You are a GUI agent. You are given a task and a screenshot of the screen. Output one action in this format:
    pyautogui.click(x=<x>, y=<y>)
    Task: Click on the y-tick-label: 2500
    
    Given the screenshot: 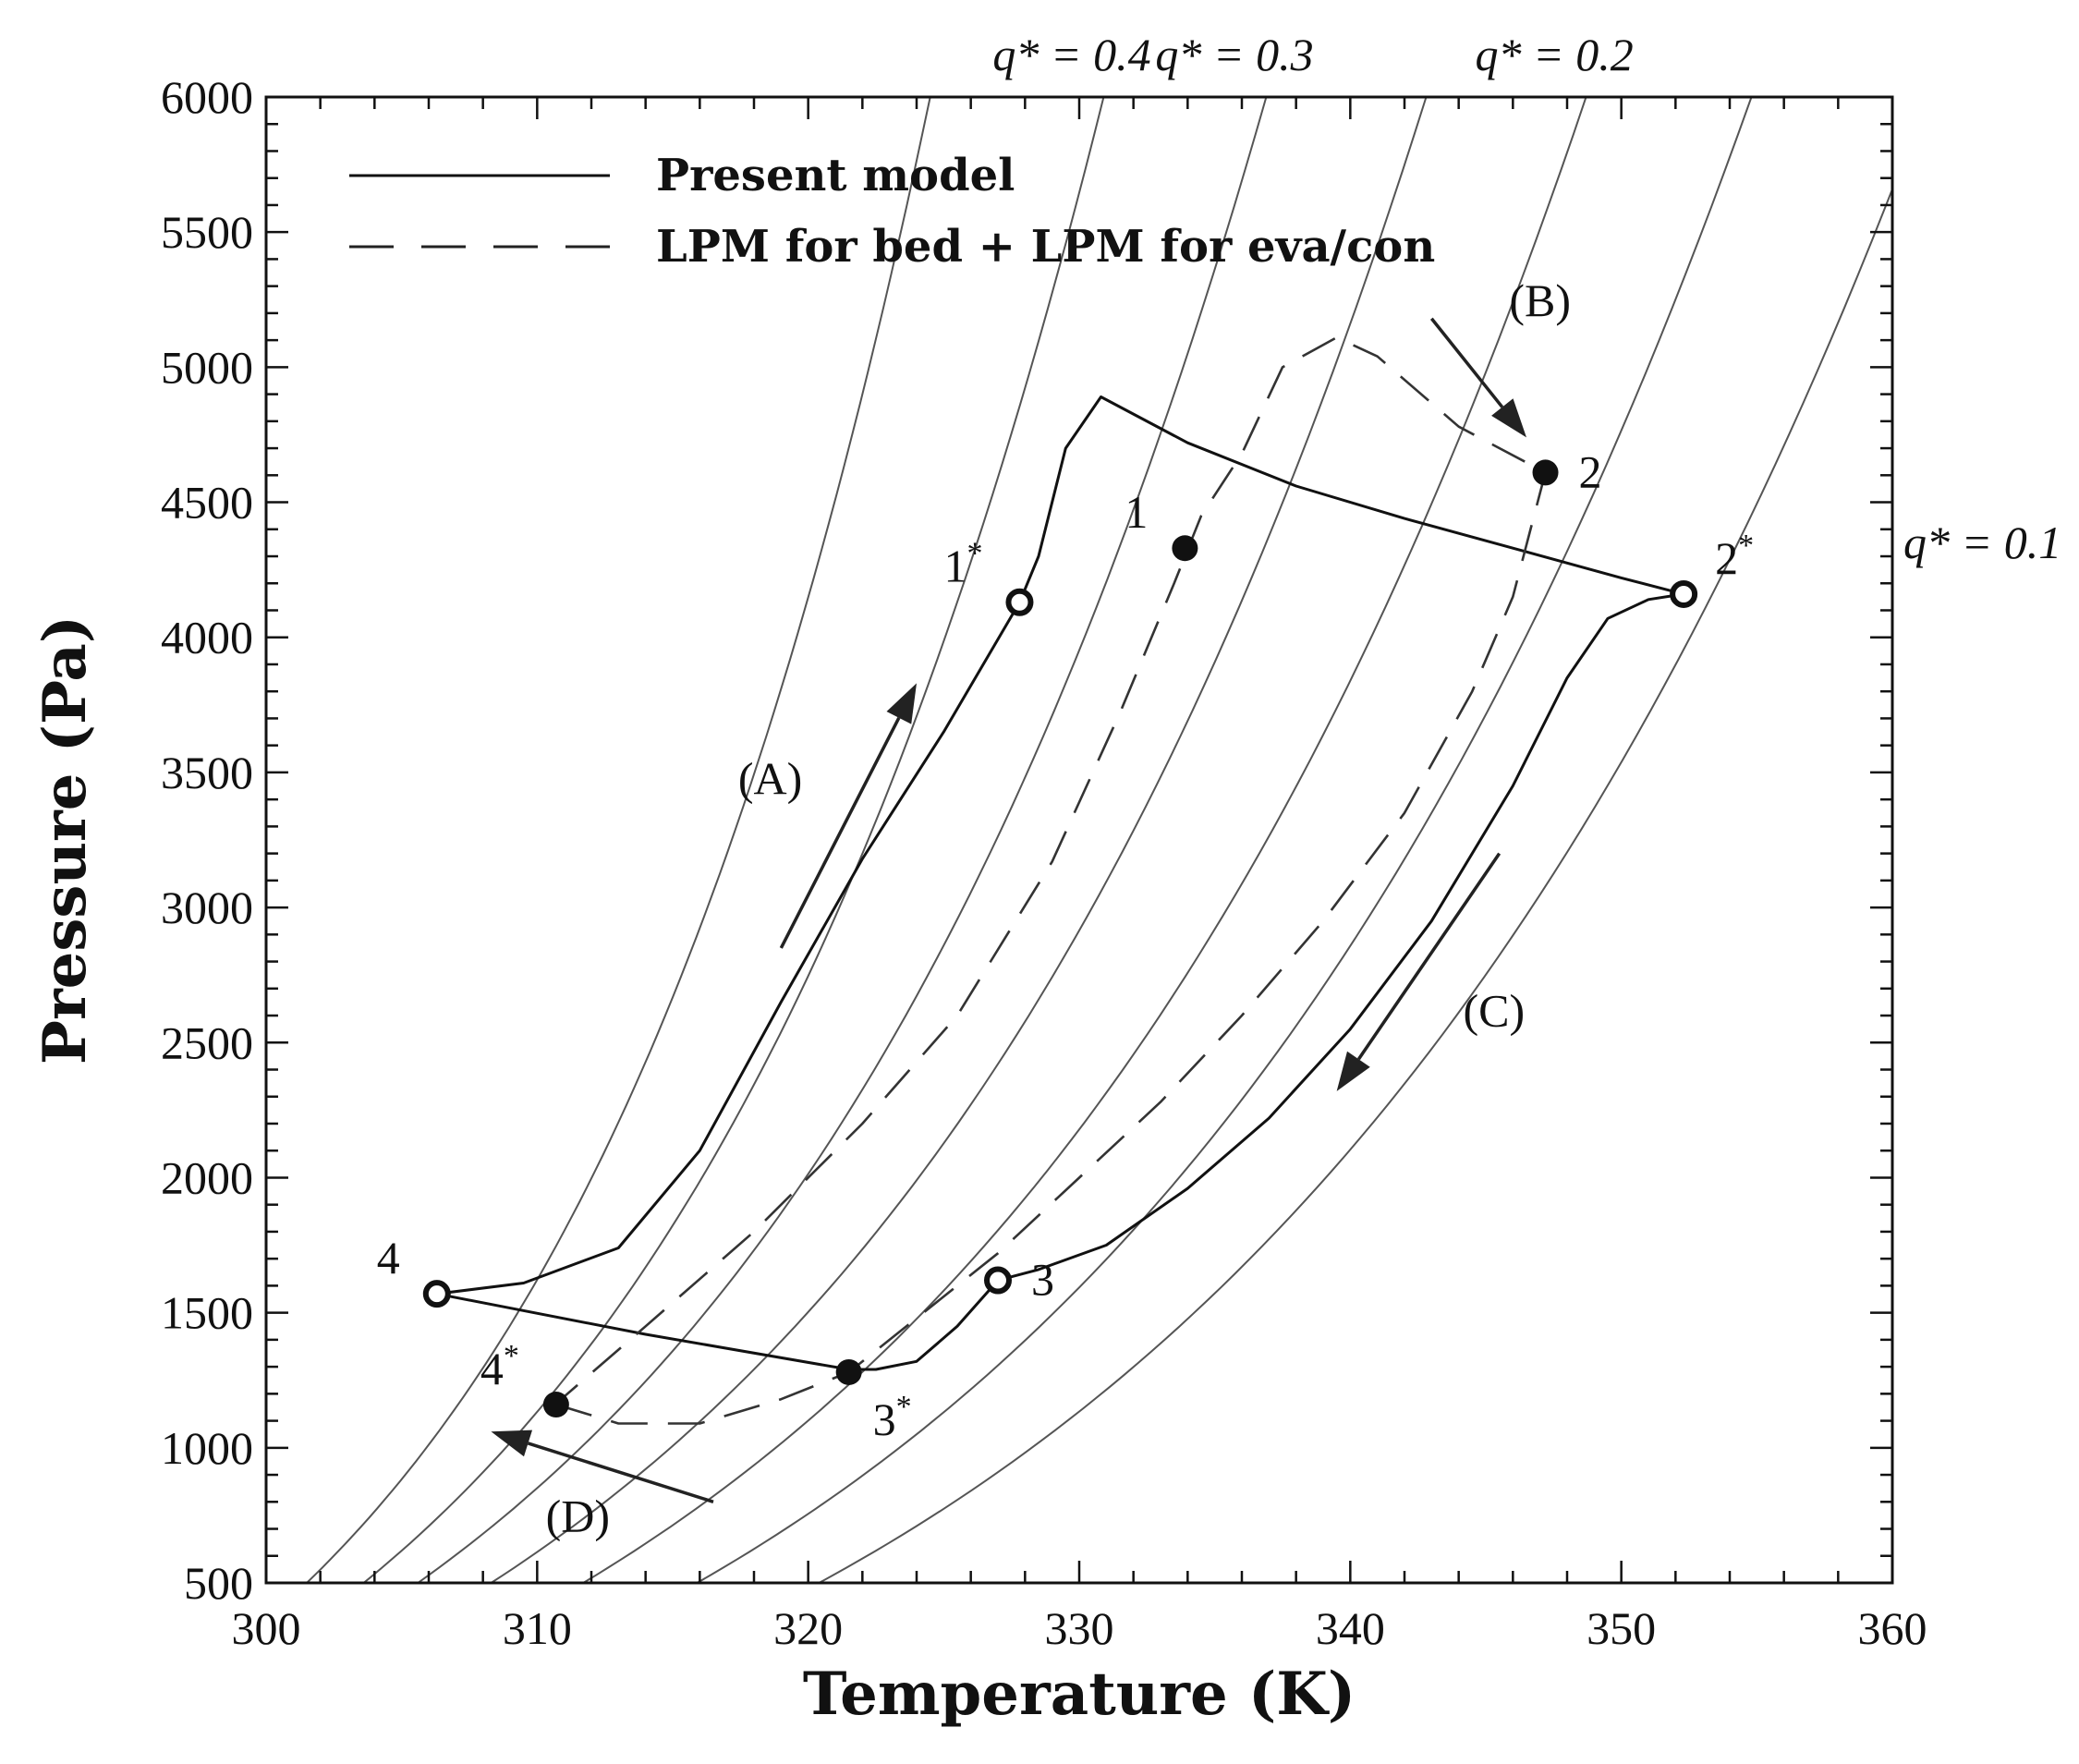 What is the action you would take?
    pyautogui.click(x=207, y=1042)
    